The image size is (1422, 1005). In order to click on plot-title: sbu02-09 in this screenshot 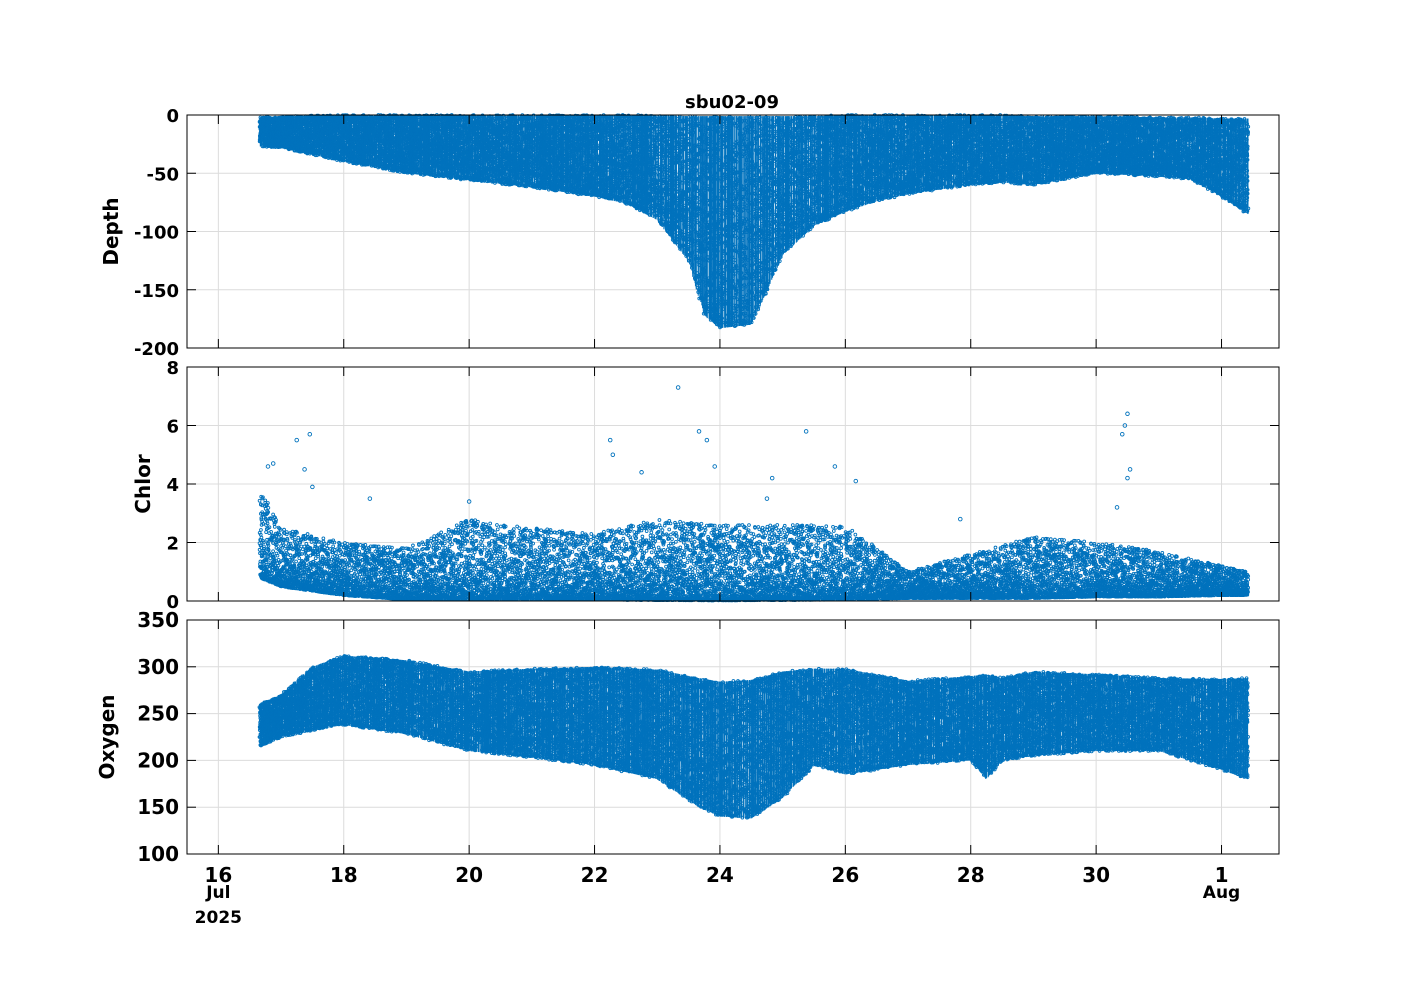, I will do `click(732, 102)`.